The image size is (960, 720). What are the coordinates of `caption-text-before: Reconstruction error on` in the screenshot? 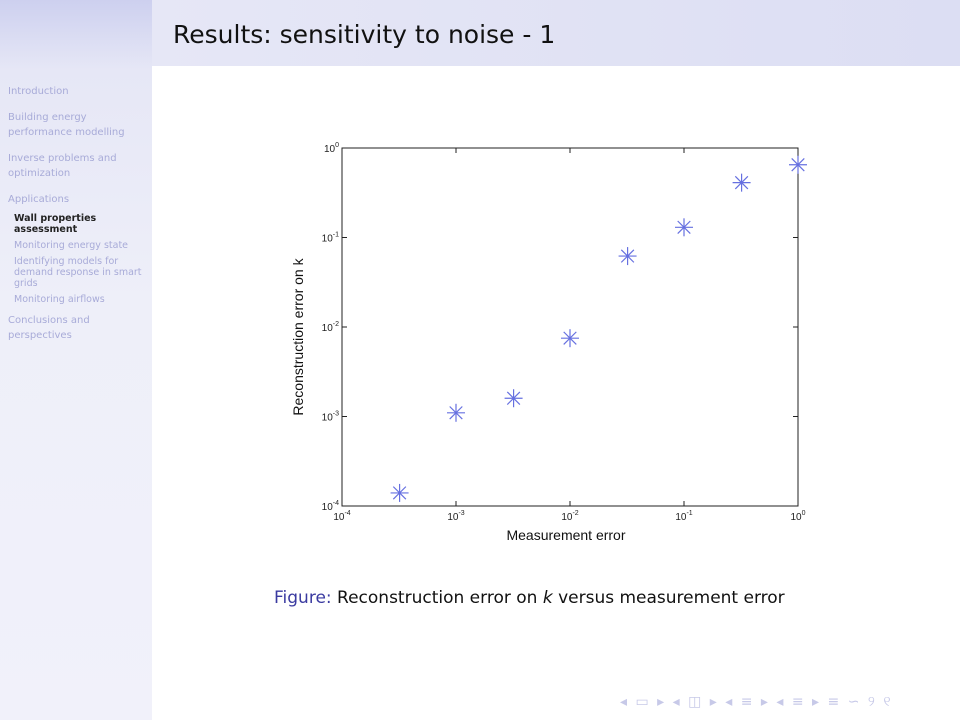 It's located at (440, 598).